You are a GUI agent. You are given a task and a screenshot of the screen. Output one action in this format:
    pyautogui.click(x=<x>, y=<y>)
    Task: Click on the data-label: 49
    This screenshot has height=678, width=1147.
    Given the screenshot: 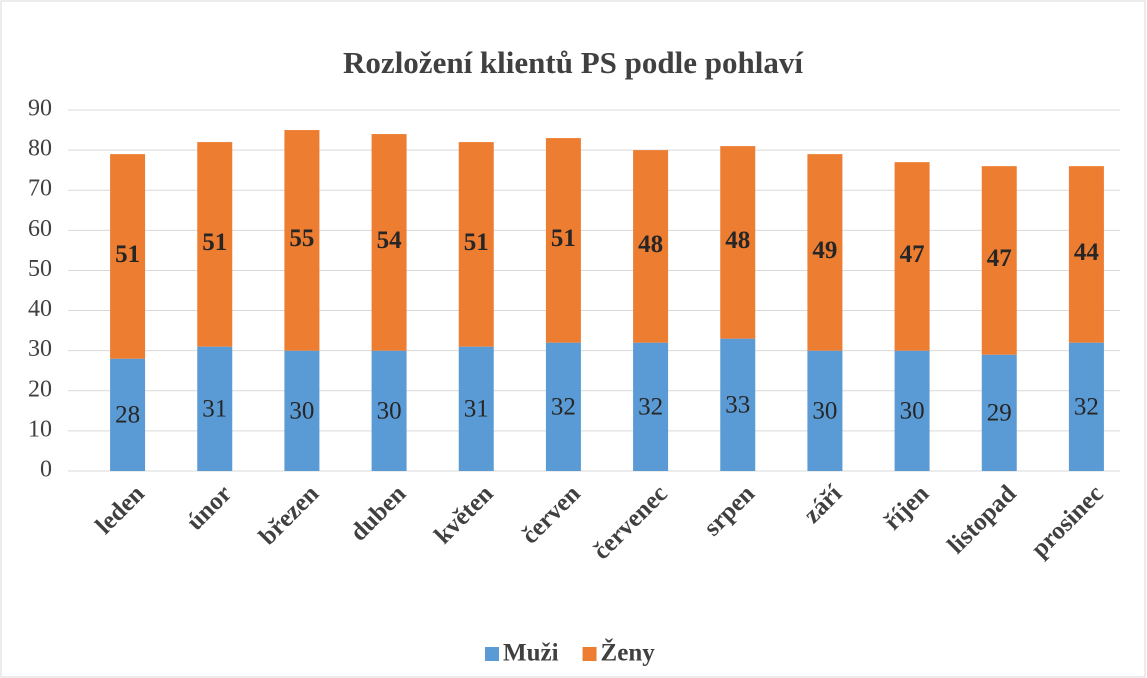 What is the action you would take?
    pyautogui.click(x=824, y=250)
    